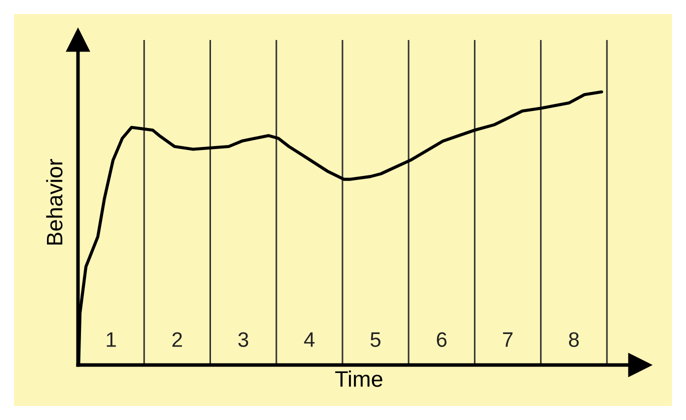 This screenshot has height=420, width=686. I want to click on x-tick-label: 8, so click(573, 339).